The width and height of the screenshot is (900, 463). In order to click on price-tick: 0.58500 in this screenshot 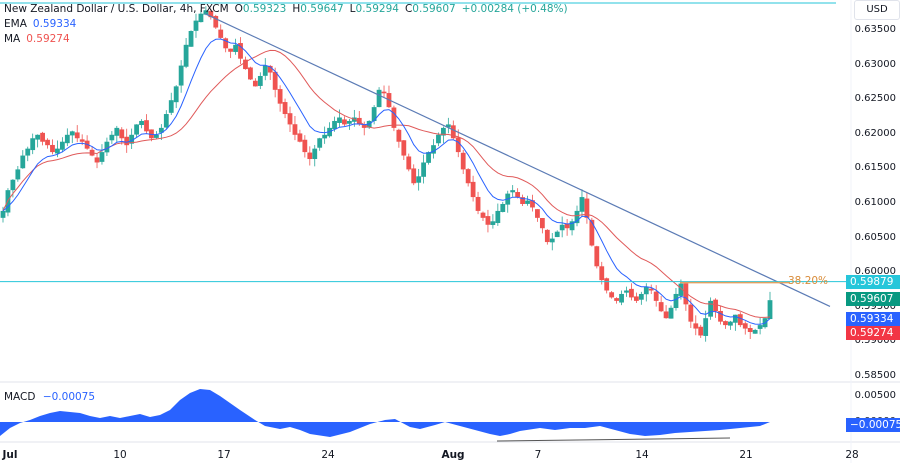, I will do `click(875, 375)`.